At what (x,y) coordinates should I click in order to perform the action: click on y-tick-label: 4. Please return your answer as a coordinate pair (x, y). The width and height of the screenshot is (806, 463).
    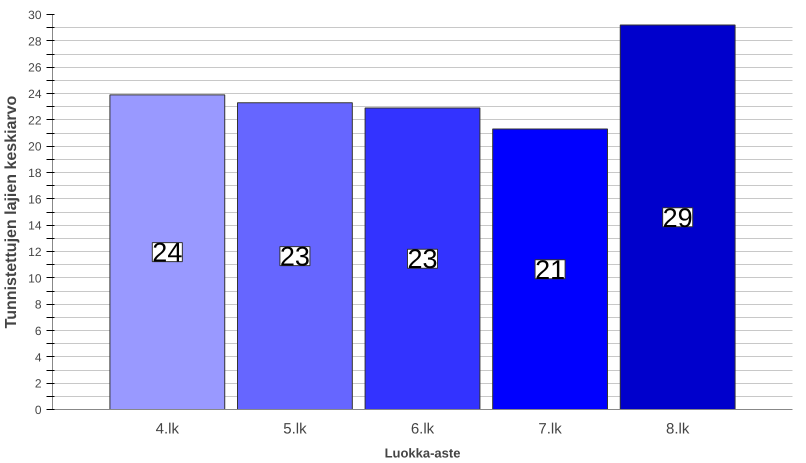
    Looking at the image, I should click on (38, 357).